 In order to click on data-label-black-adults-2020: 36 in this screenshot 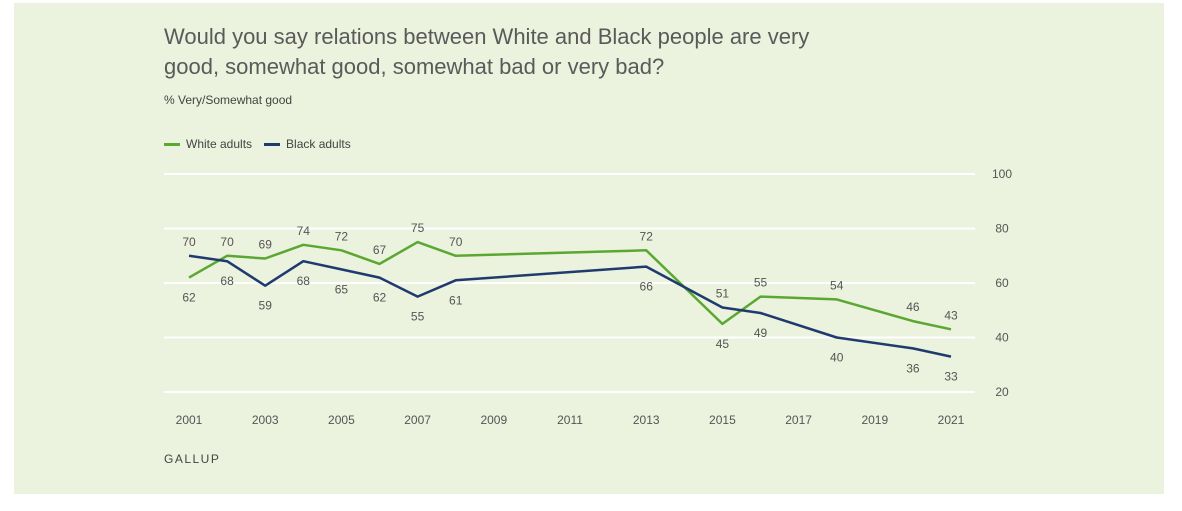, I will do `click(913, 368)`.